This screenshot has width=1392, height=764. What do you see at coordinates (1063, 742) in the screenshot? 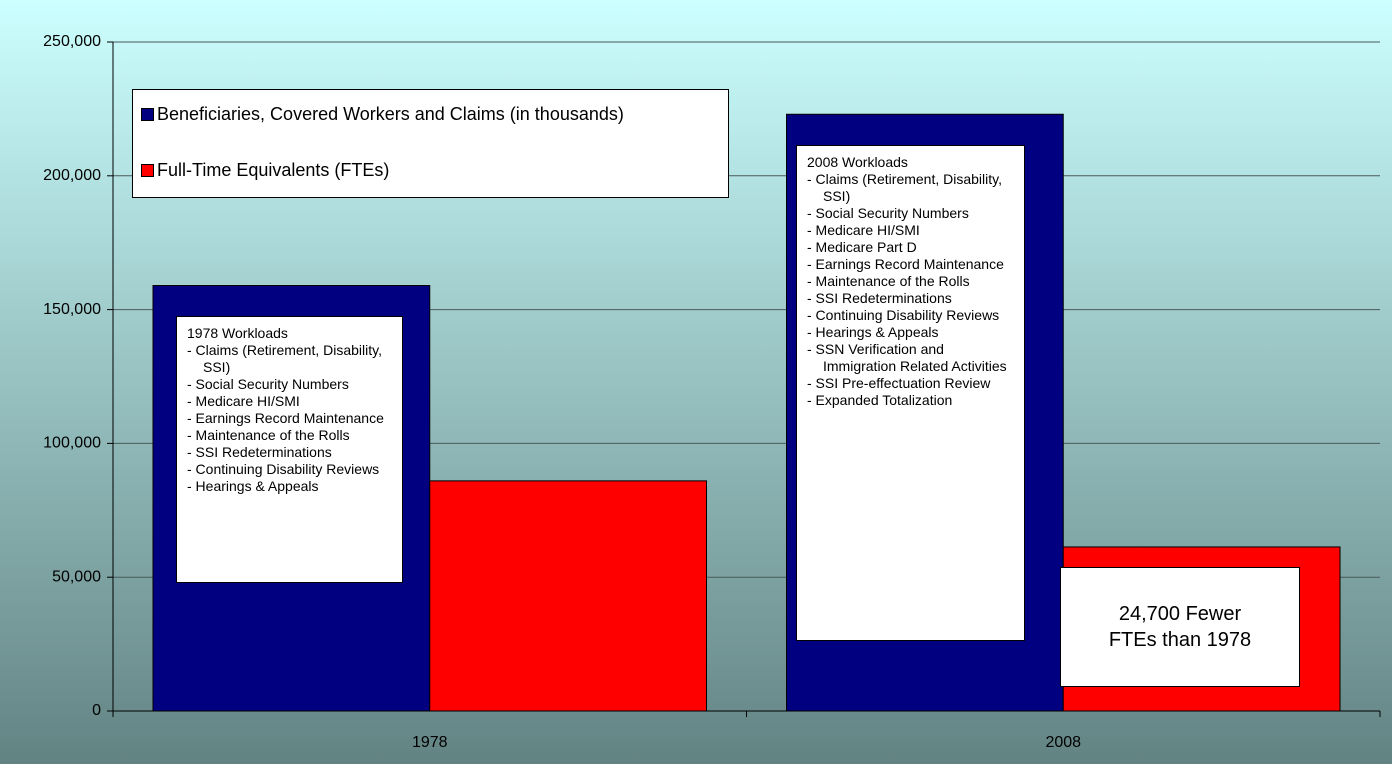
I see `x-tick-label: 2008` at bounding box center [1063, 742].